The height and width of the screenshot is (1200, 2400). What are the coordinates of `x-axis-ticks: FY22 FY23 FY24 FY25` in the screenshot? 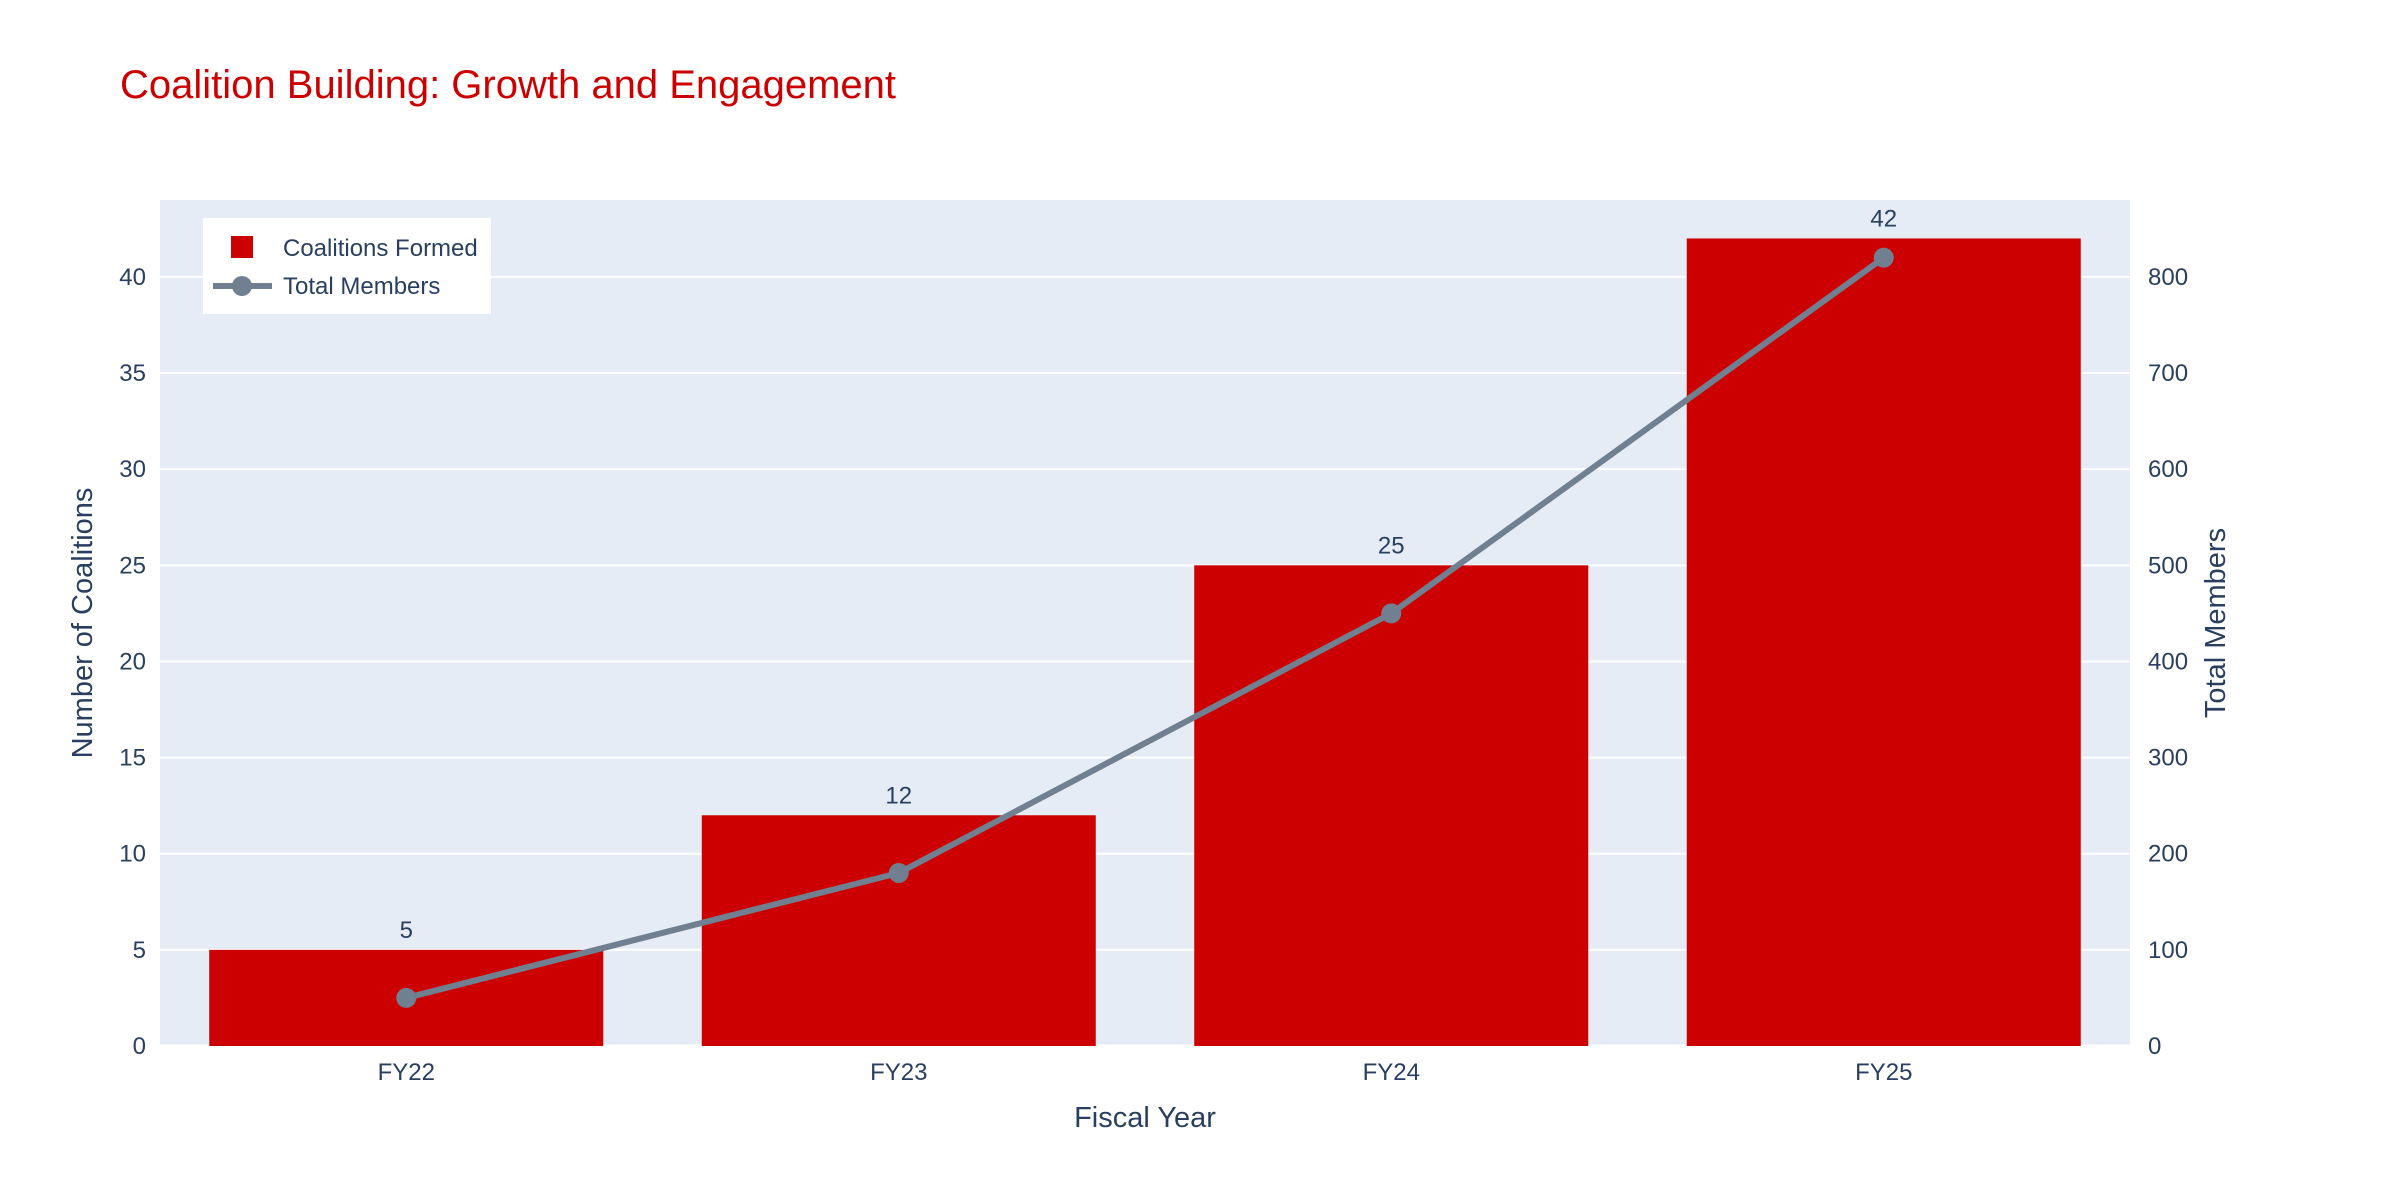 It's located at (1145, 1072).